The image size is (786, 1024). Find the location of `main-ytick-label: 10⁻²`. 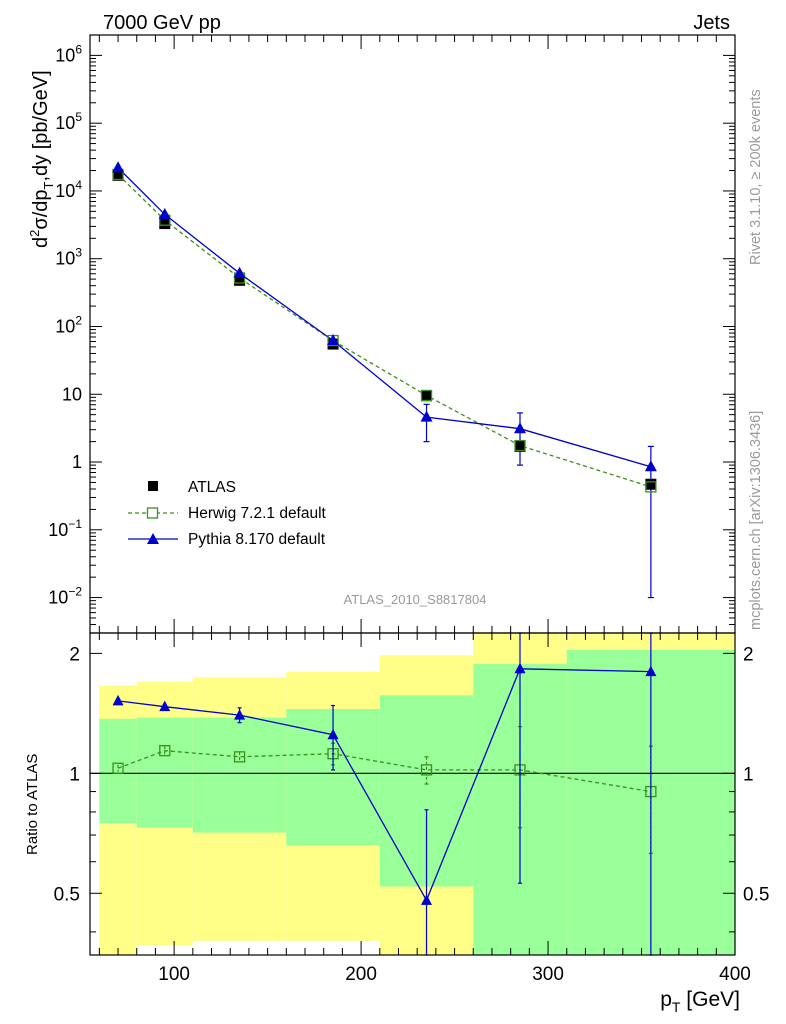

main-ytick-label: 10⁻² is located at coordinates (65, 596).